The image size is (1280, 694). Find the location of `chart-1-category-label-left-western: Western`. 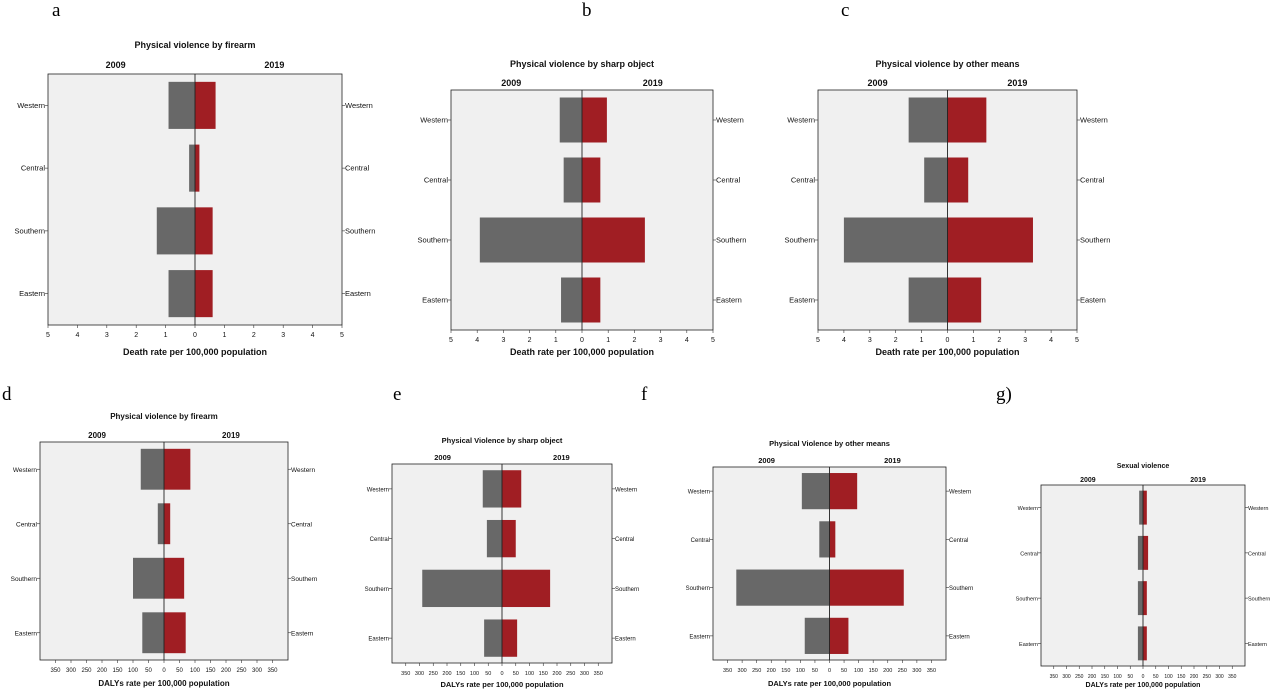

chart-1-category-label-left-western: Western is located at coordinates (434, 120).